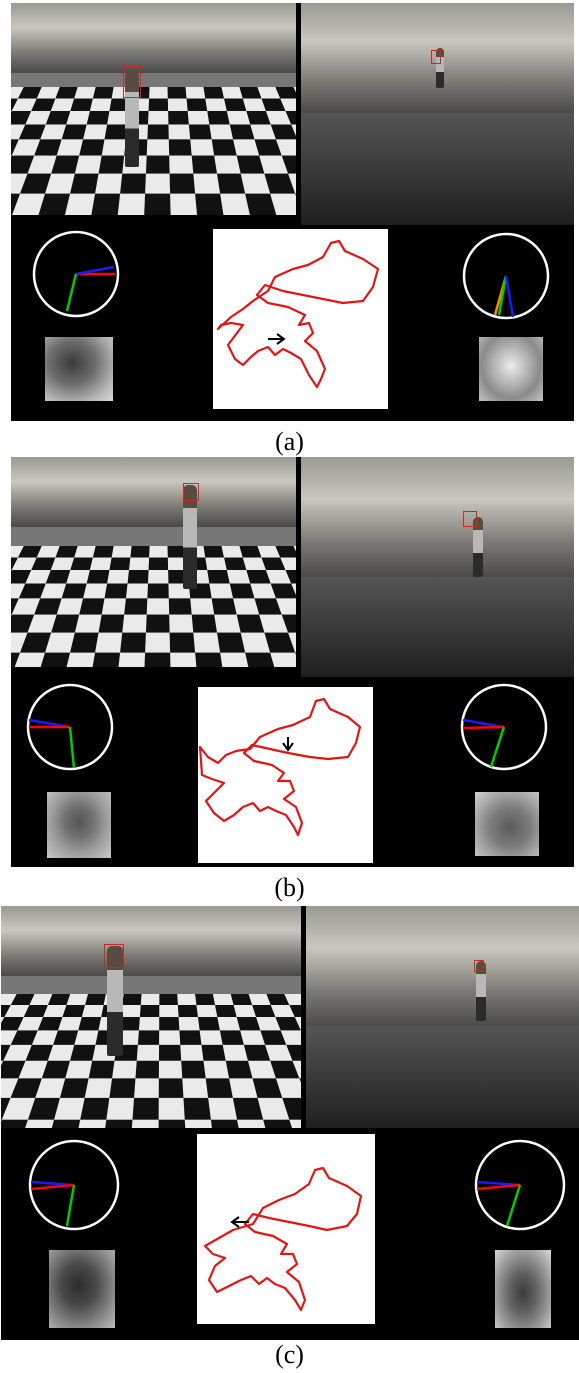 The width and height of the screenshot is (579, 1373). Describe the element at coordinates (79, 369) in the screenshot. I see `panel-a-left-appearance-thumbnail` at that location.